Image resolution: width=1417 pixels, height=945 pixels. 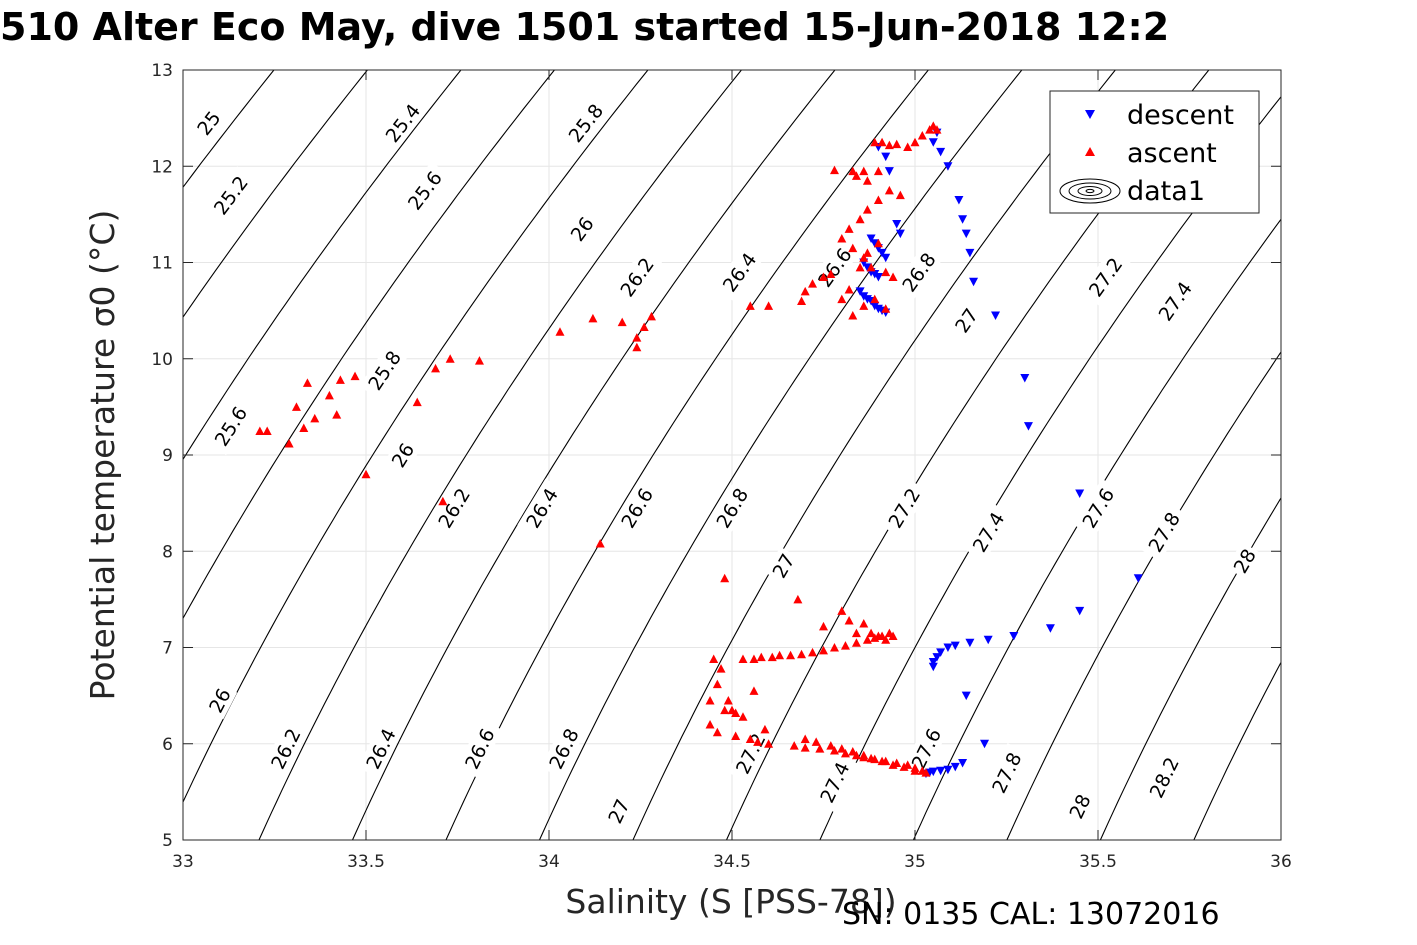 I want to click on y-tick-label: 5, so click(x=167, y=841).